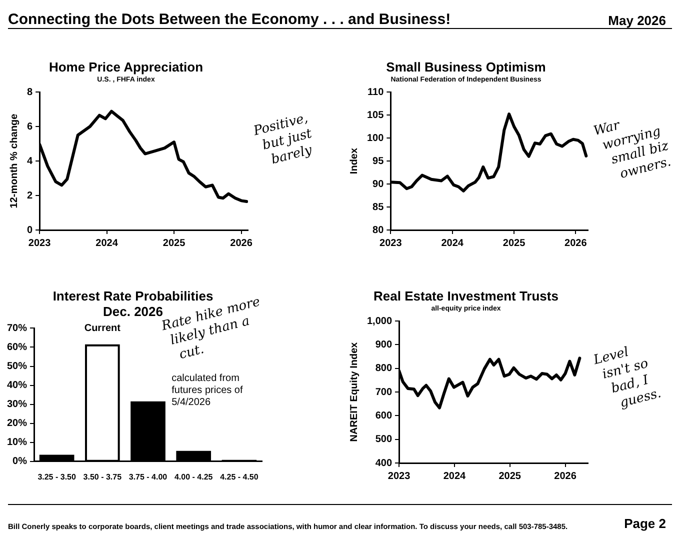  What do you see at coordinates (207, 390) in the screenshot?
I see `annotation: calculated from futures prices of 5/4/2026` at bounding box center [207, 390].